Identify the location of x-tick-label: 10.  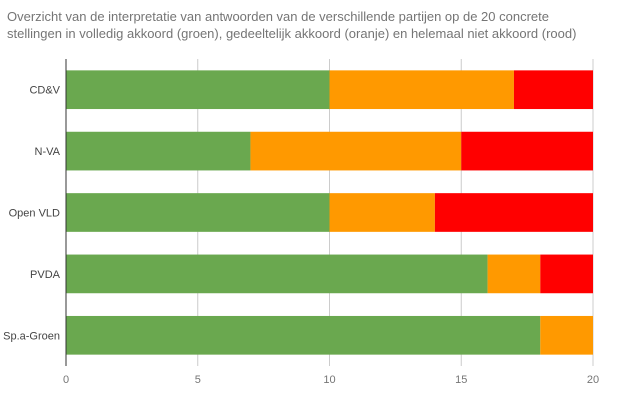
(329, 380).